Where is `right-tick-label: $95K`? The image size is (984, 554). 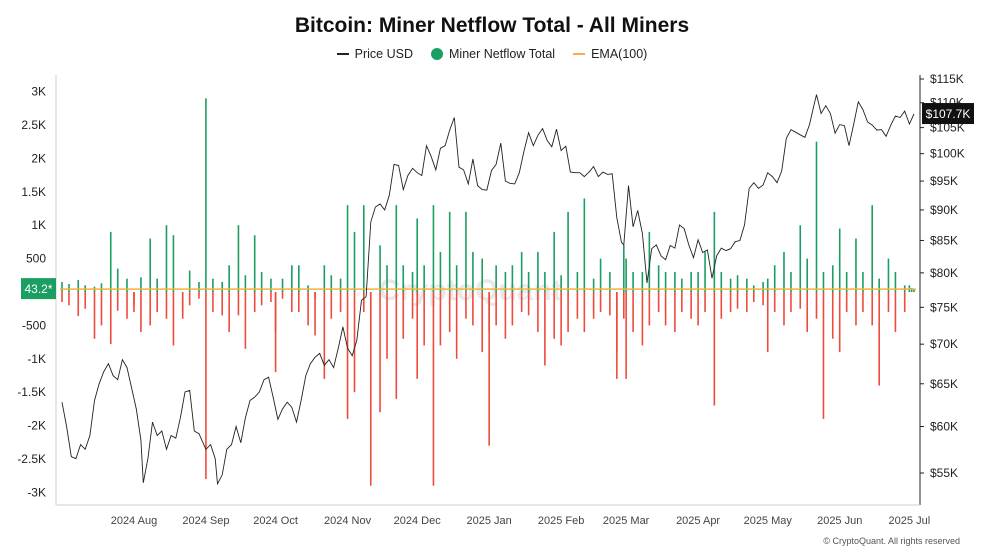 right-tick-label: $95K is located at coordinates (944, 181).